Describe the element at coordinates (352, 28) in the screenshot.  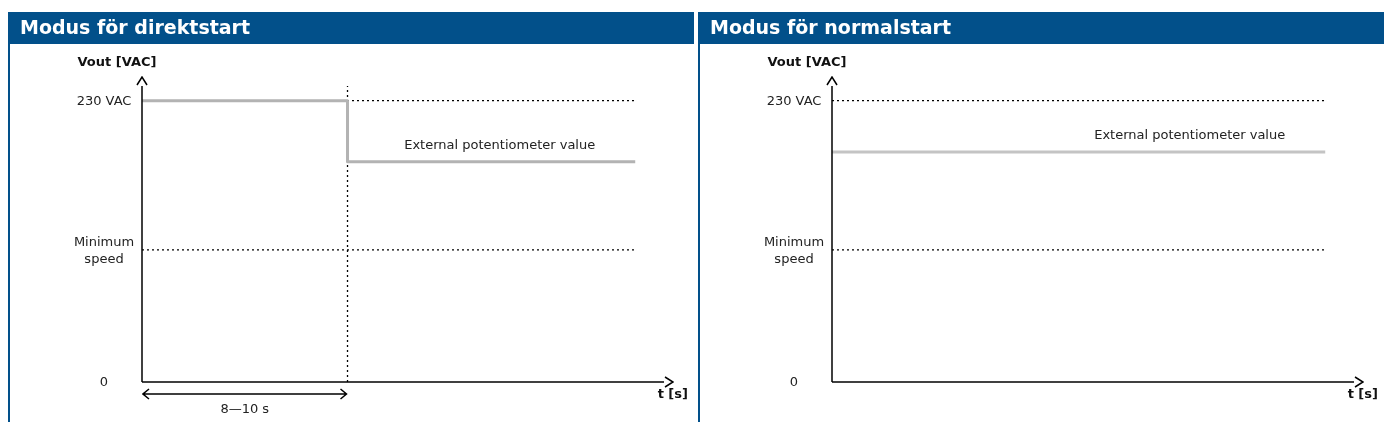
I see `chart-title: Modus för direktstart` at that location.